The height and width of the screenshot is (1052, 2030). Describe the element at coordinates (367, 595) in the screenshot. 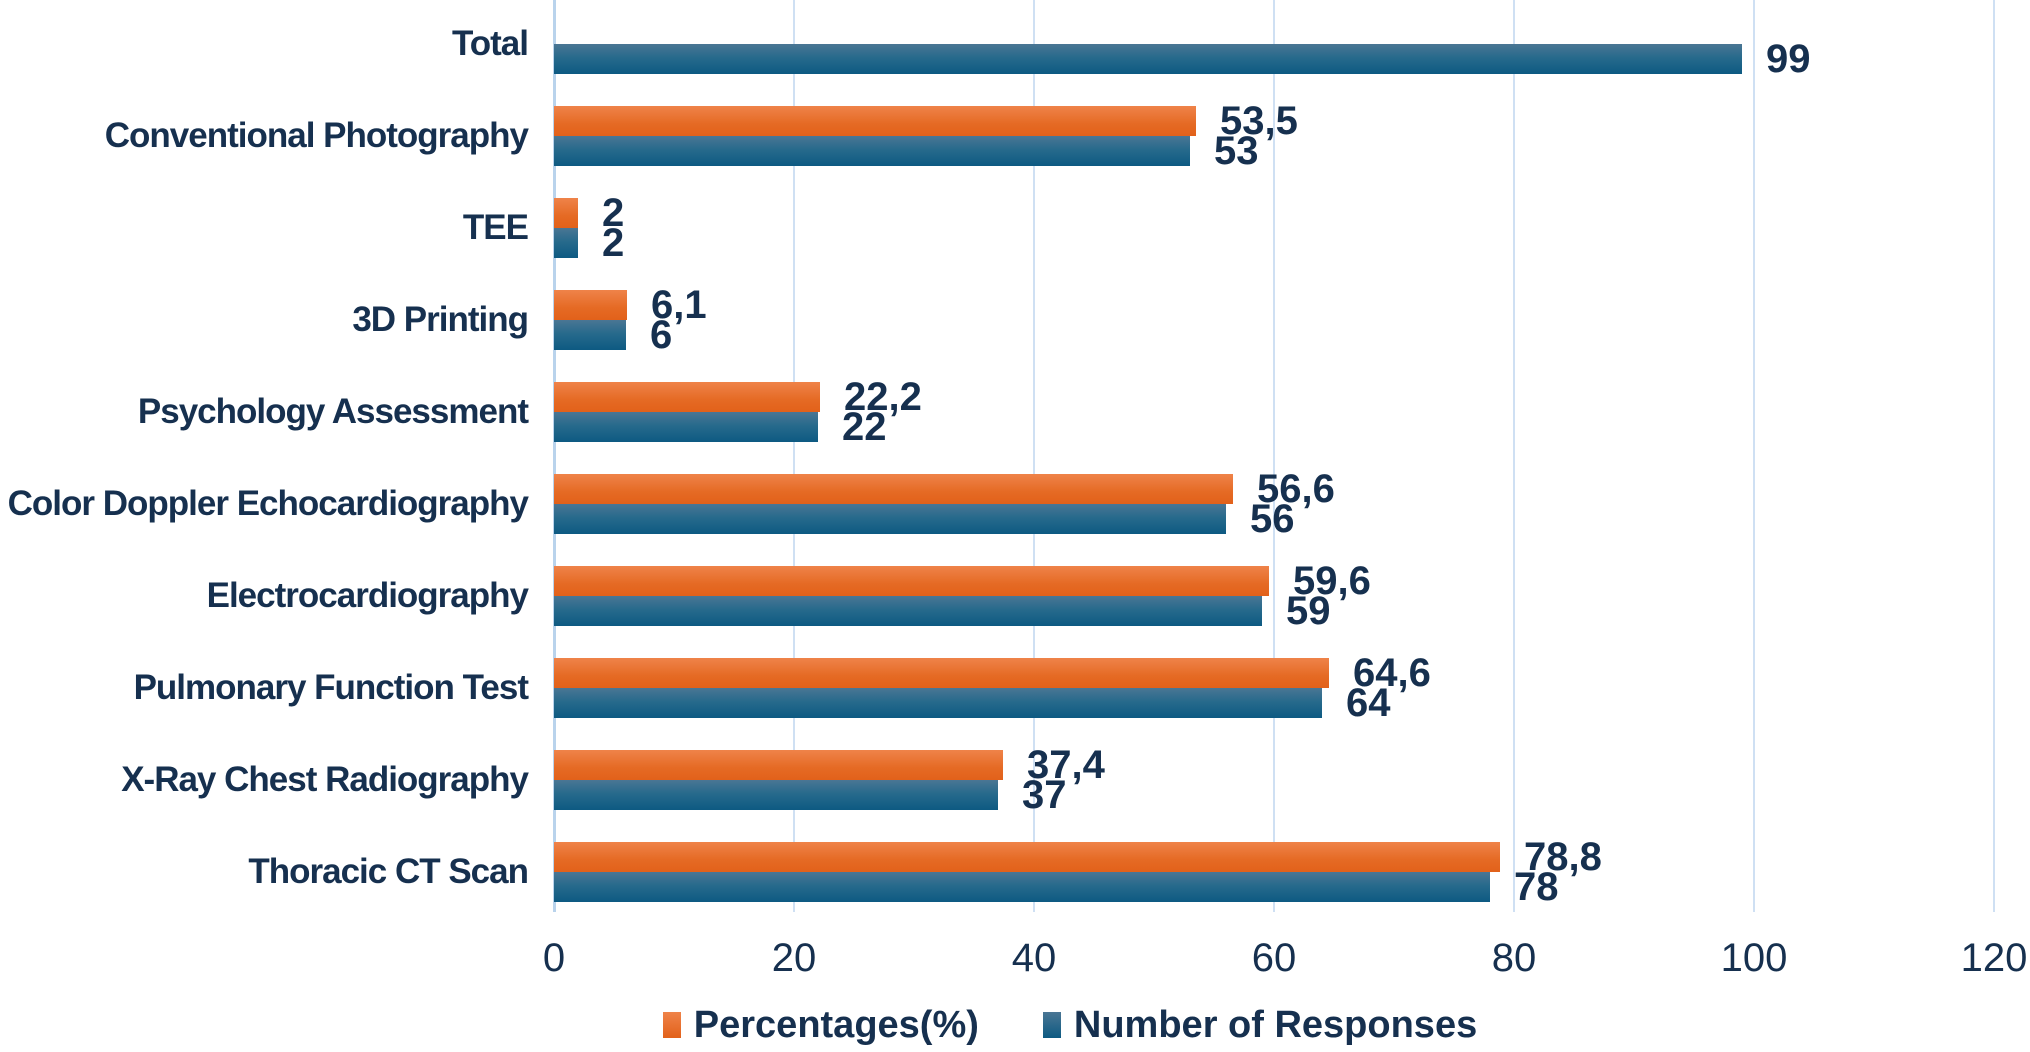

I see `category-label: Electrocardiography` at that location.